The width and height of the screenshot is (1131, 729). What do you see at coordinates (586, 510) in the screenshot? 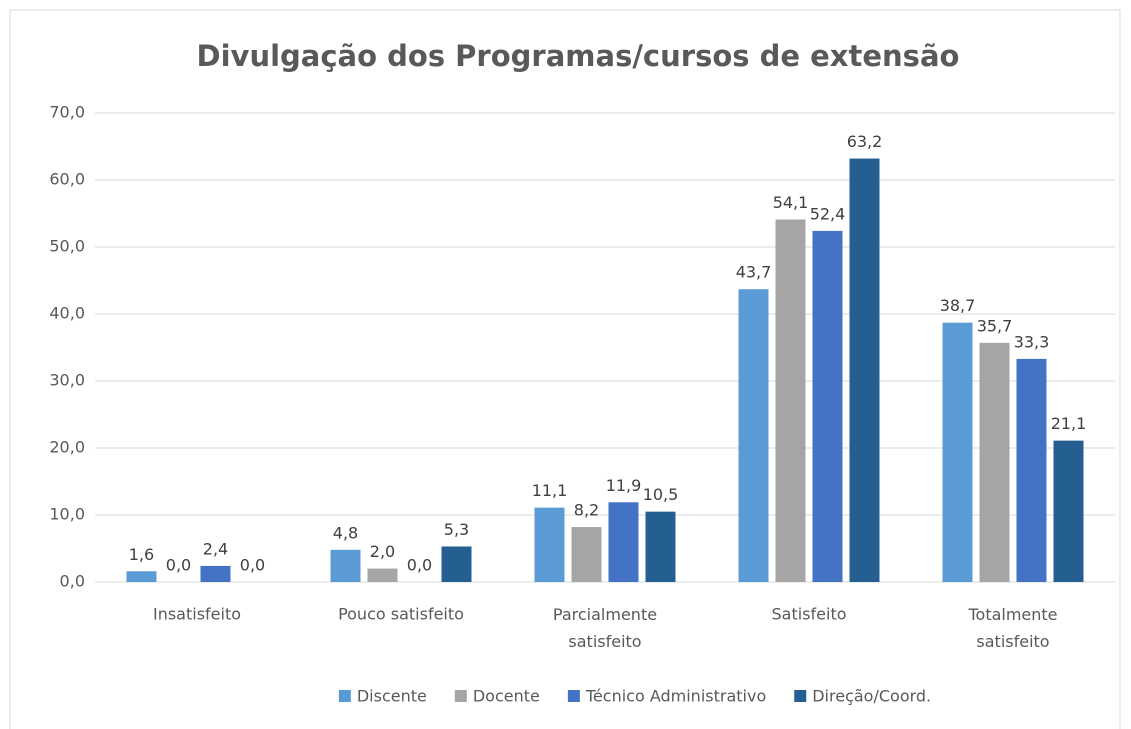
I see `data-label: 8,2` at bounding box center [586, 510].